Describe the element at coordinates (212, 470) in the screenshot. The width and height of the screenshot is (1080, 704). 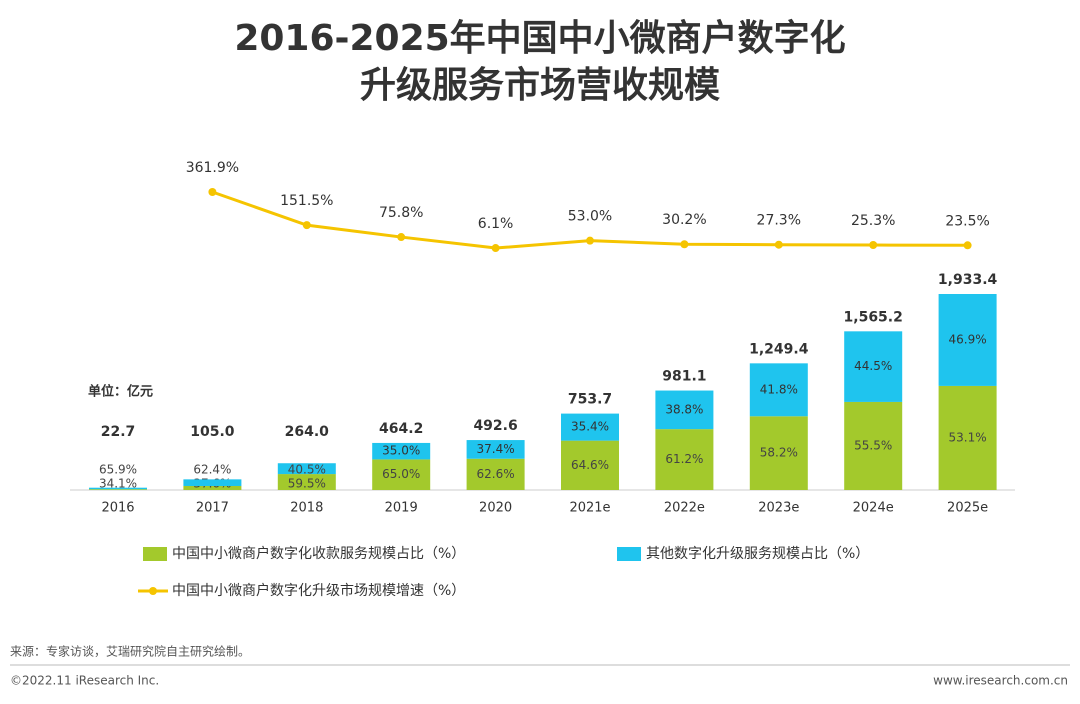
I see `segment-label: 62.4%` at that location.